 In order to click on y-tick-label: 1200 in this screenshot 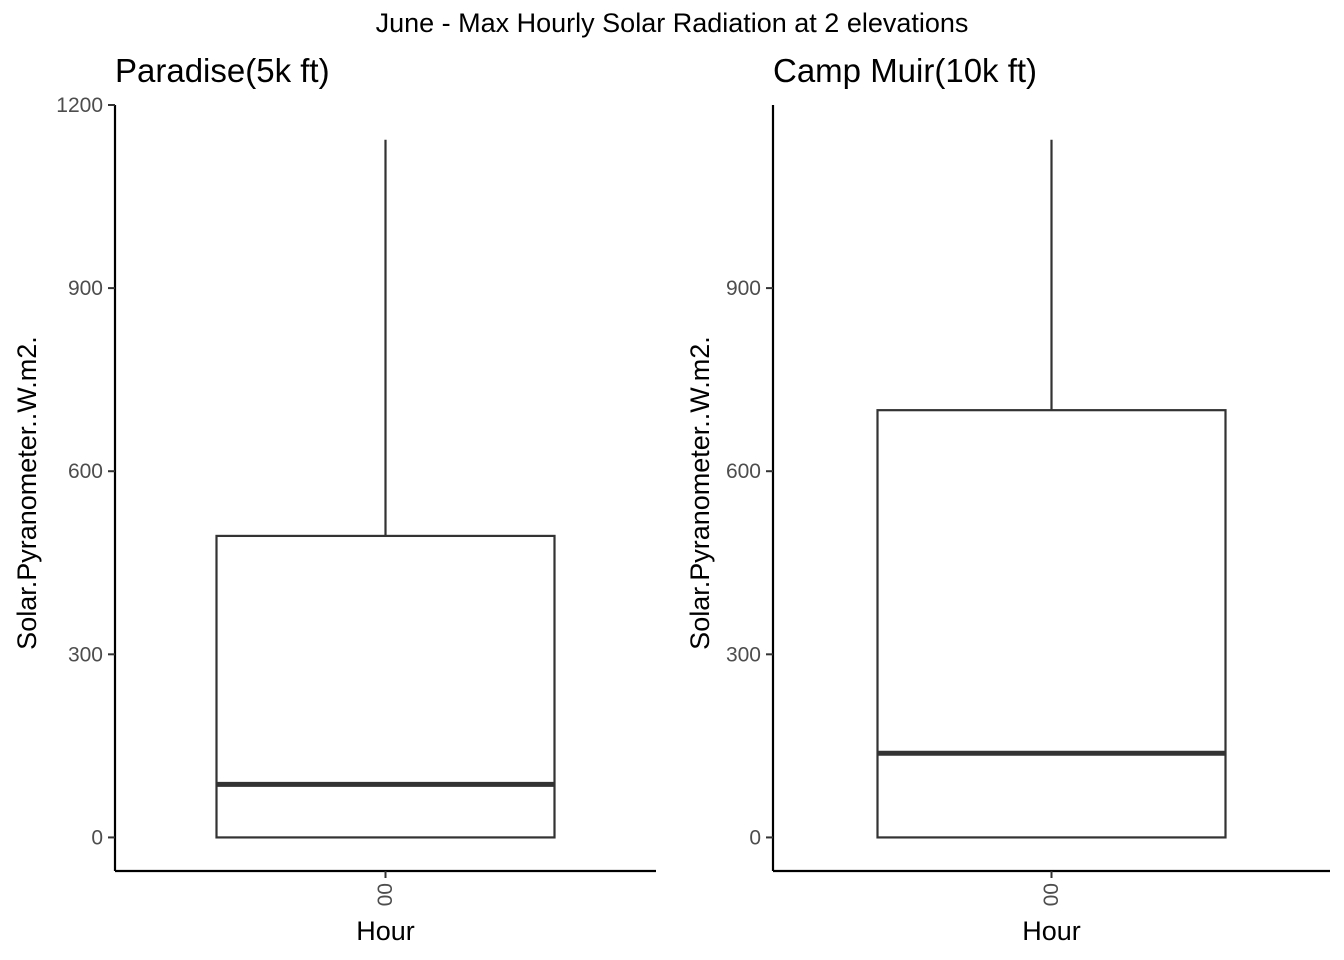, I will do `click(79, 105)`.